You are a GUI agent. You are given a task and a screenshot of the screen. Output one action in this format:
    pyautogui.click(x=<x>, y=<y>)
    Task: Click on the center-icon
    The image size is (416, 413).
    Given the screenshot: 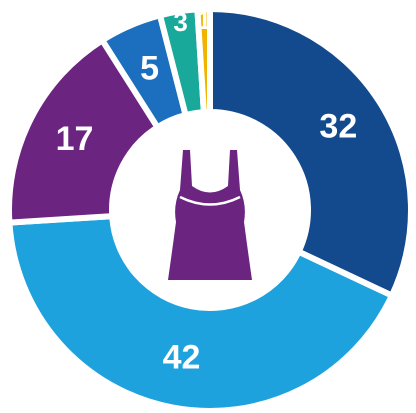 What is the action you would take?
    pyautogui.click(x=210, y=215)
    